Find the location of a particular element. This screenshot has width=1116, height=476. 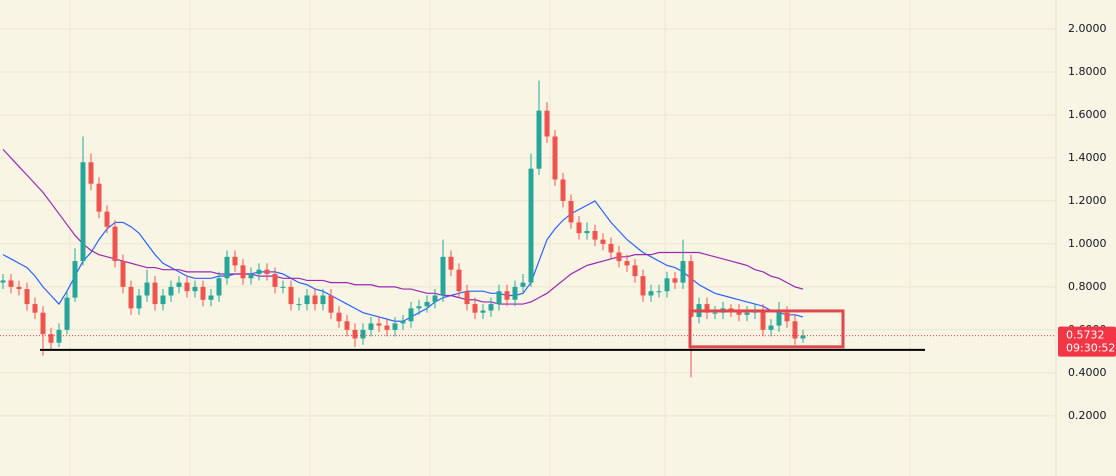

price-label-box is located at coordinates (1087, 341).